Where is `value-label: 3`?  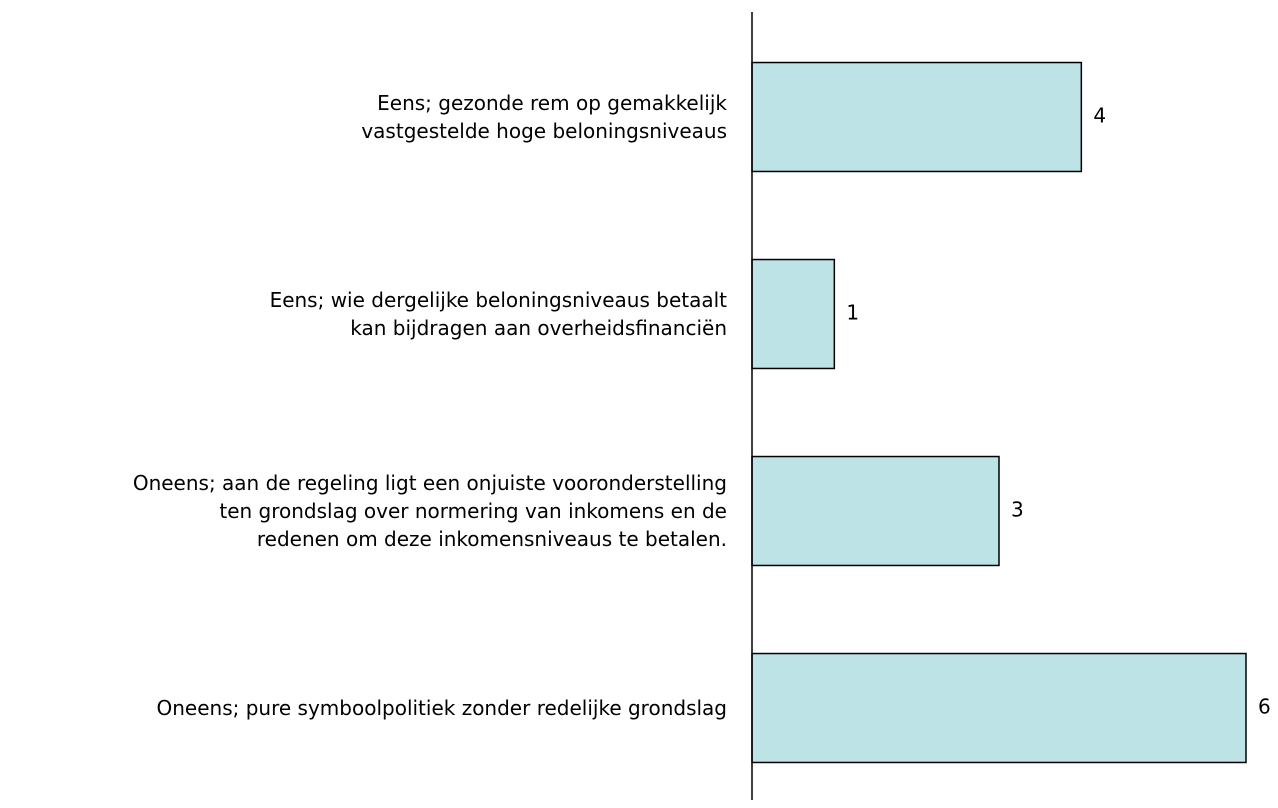
value-label: 3 is located at coordinates (1017, 510).